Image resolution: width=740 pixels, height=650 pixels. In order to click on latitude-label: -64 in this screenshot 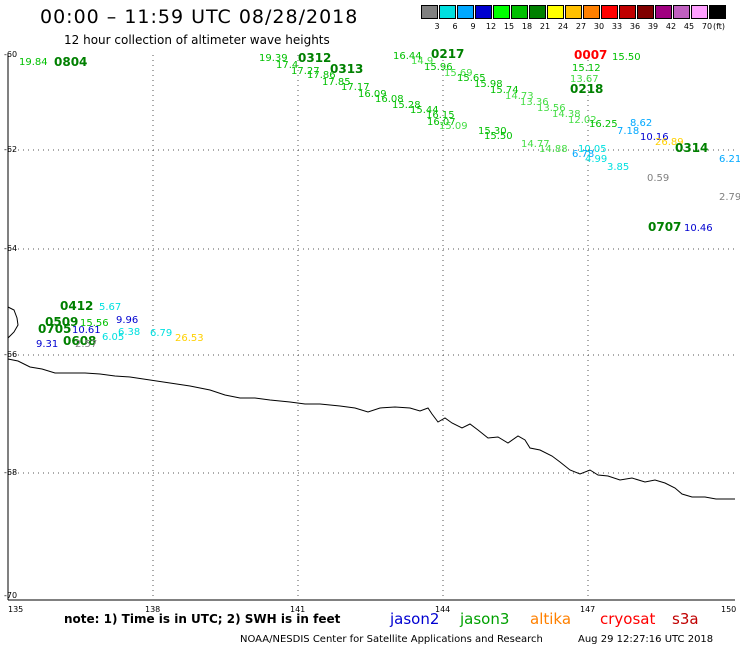, I will do `click(11, 248)`.